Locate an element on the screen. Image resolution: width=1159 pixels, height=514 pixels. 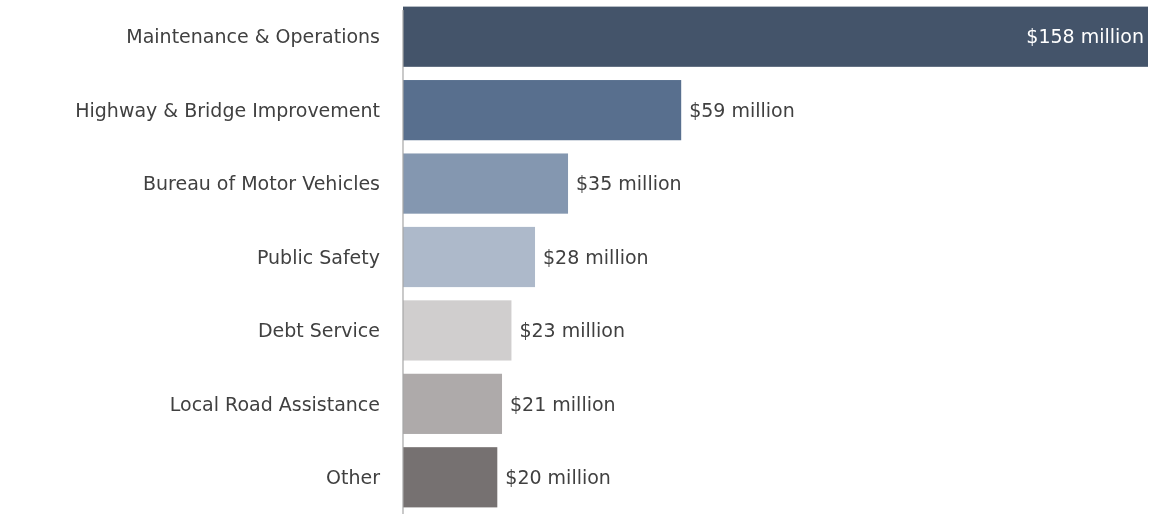
data-label: $28 million is located at coordinates (596, 256).